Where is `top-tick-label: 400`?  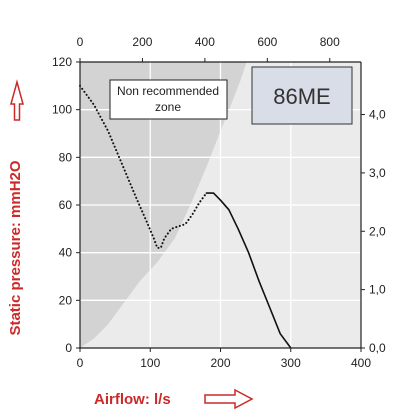
top-tick-label: 400 is located at coordinates (205, 42).